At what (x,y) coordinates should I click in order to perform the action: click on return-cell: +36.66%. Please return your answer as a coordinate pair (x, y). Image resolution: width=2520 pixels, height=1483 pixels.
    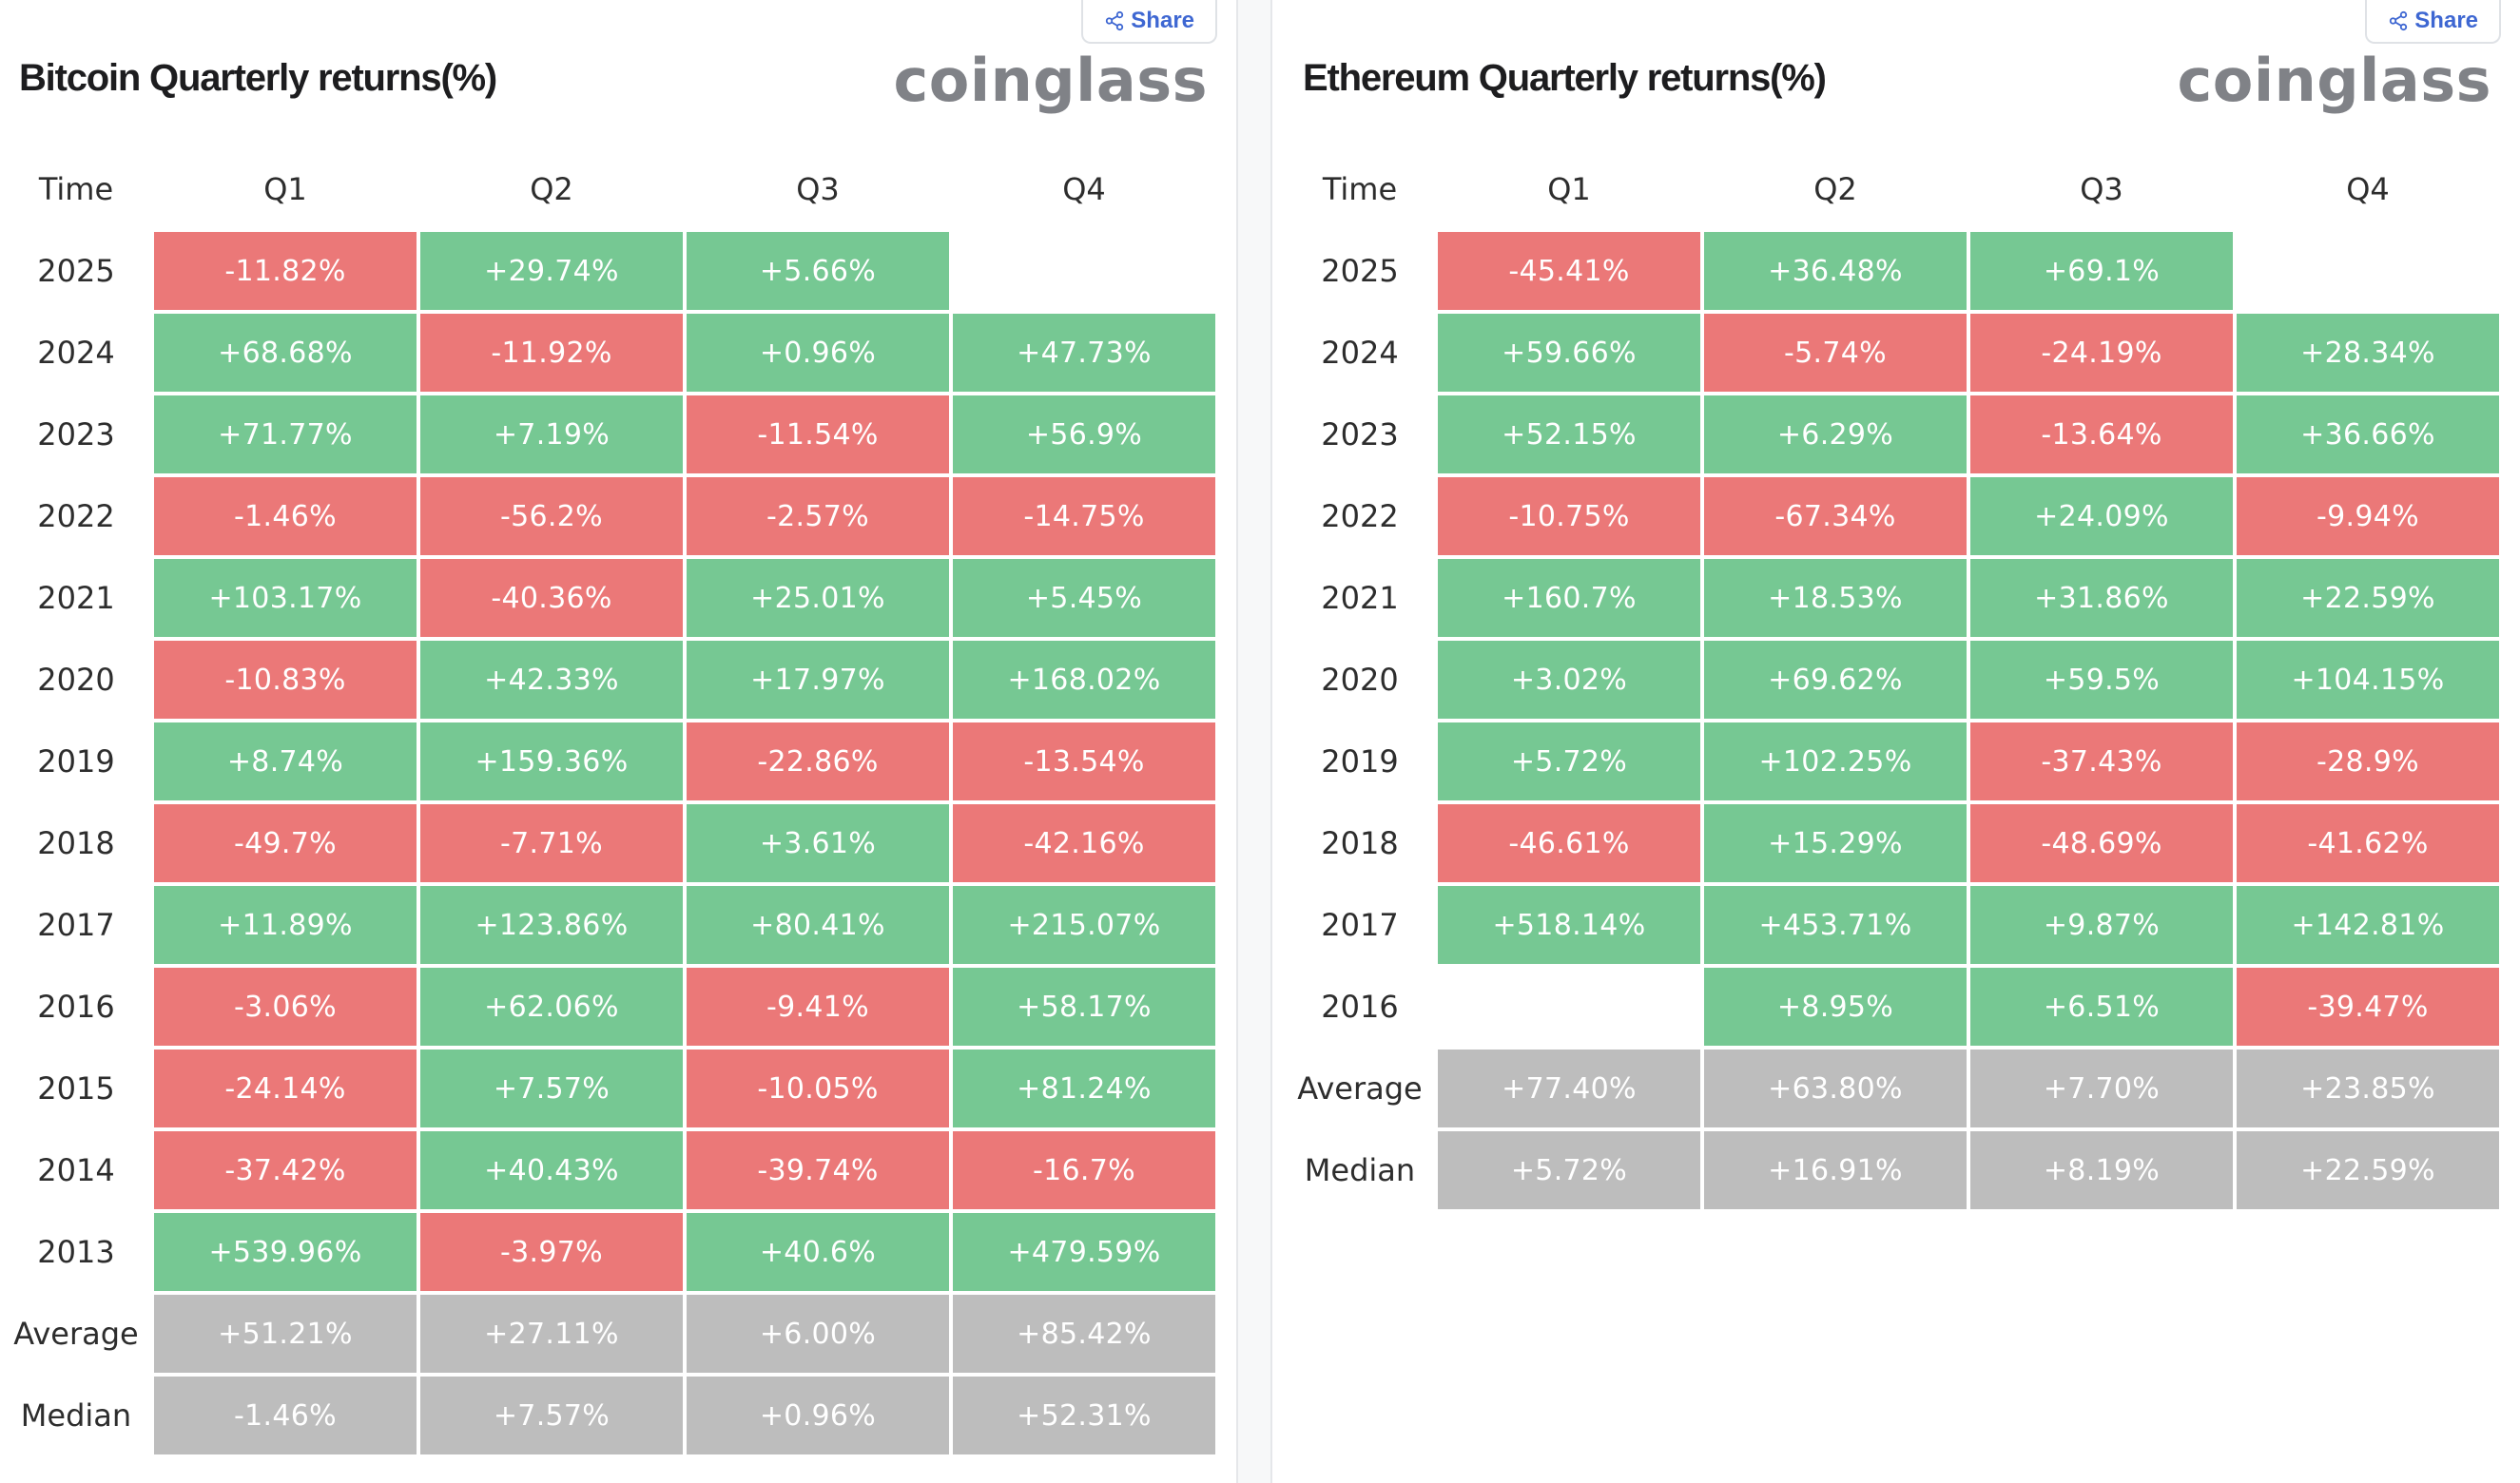
    Looking at the image, I should click on (2368, 434).